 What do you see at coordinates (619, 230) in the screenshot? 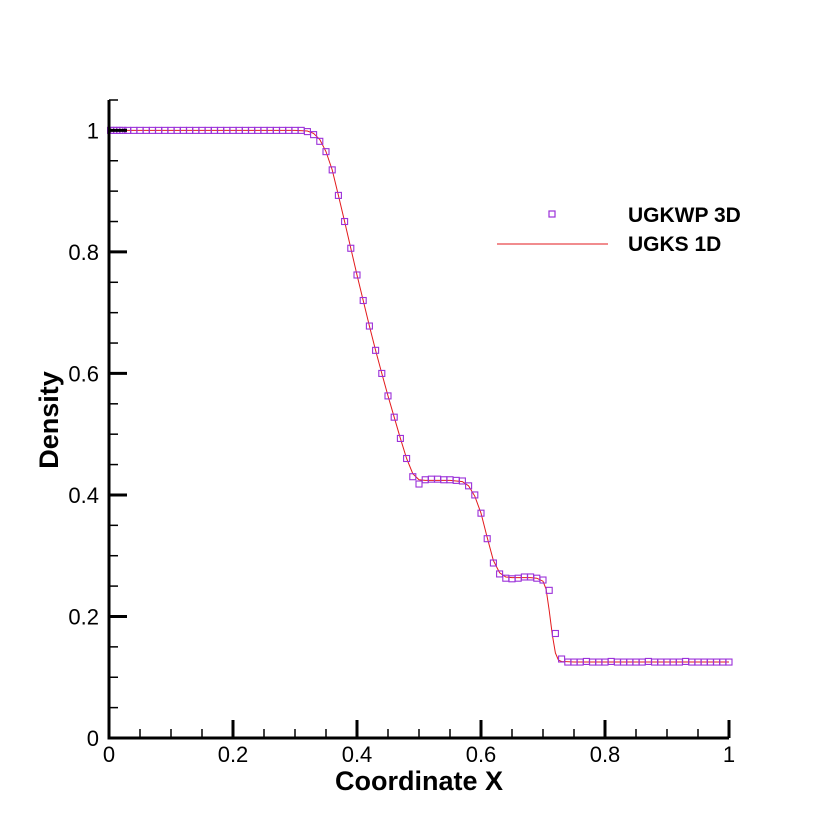
I see `legend: UGKWP 3D UGKS 1D` at bounding box center [619, 230].